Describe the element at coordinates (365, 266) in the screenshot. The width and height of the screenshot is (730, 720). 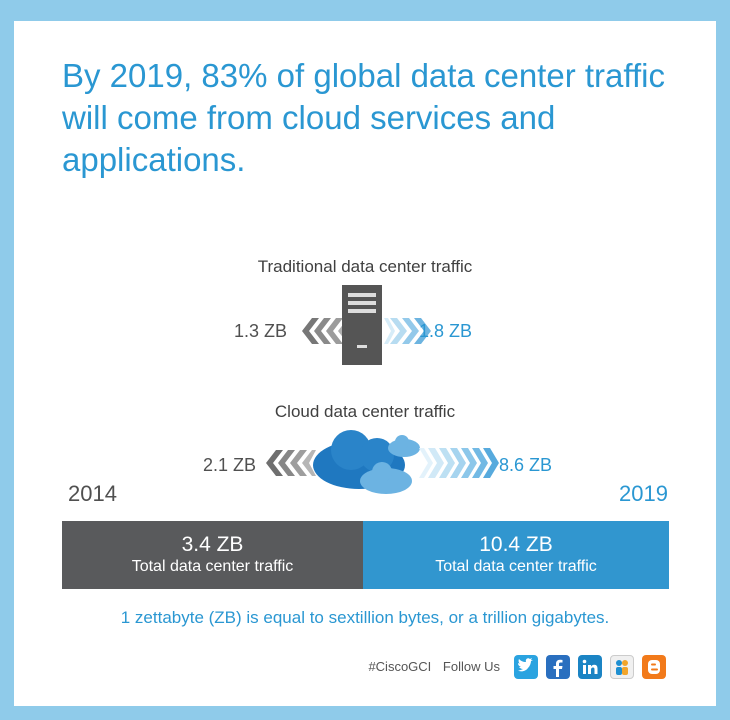
I see `traditional-traffic-label: Traditional data center traffic` at that location.